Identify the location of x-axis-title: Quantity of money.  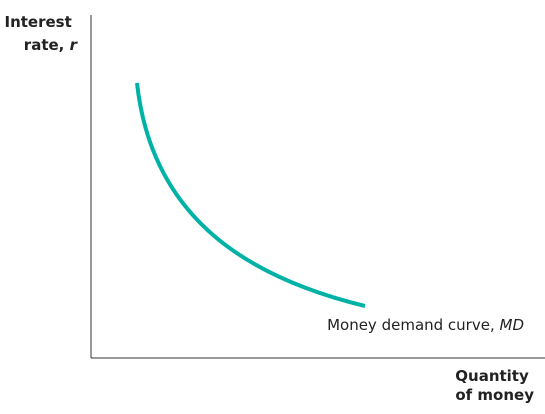
(494, 385).